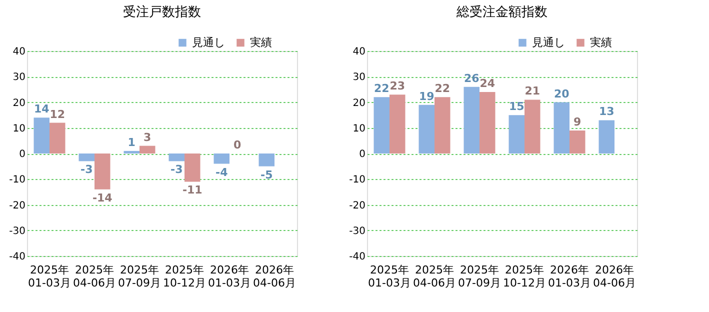 This screenshot has width=709, height=312. What do you see at coordinates (222, 172) in the screenshot?
I see `data-label: -4` at bounding box center [222, 172].